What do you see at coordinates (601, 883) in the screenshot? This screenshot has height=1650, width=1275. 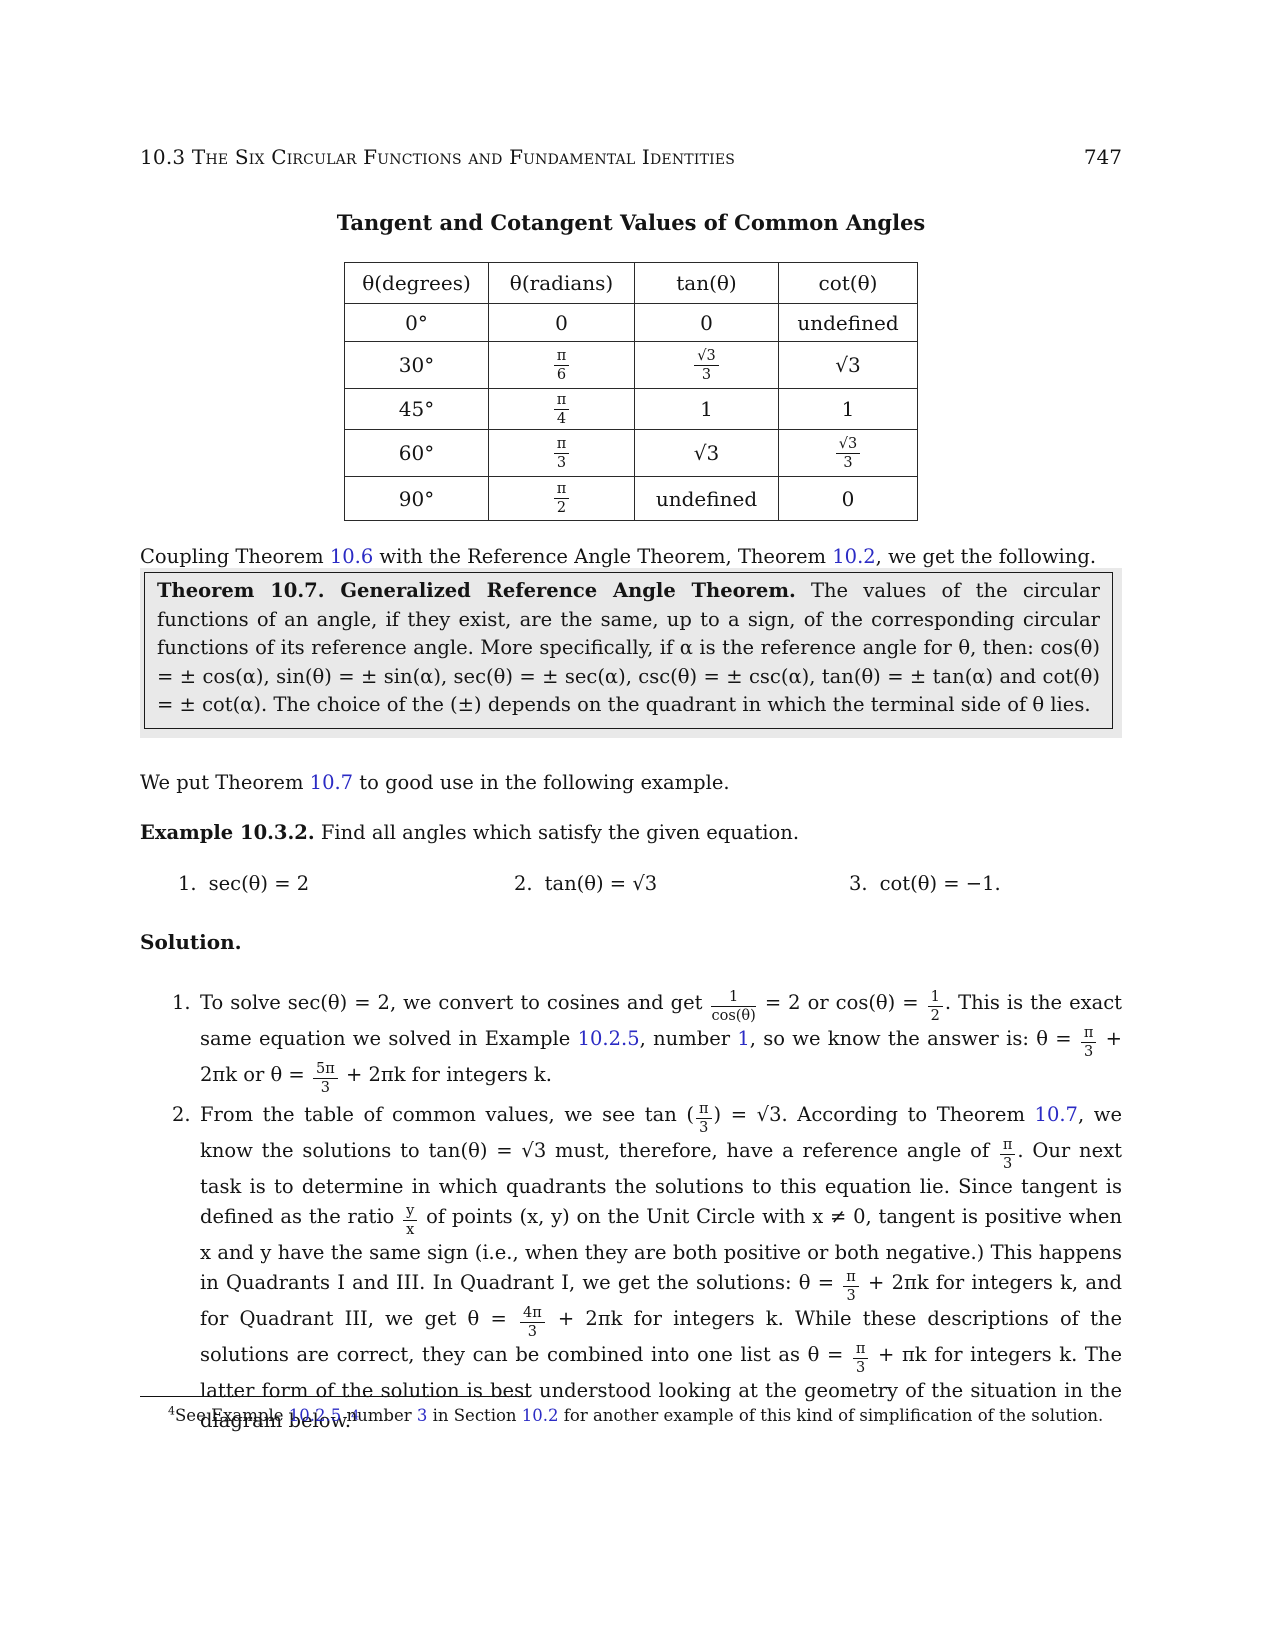 I see `equation-expression: tan(θ) = √3` at bounding box center [601, 883].